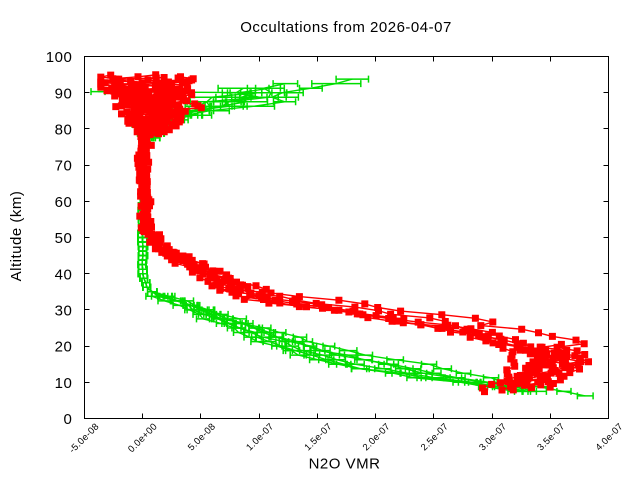  I want to click on svg-text: 90, so click(64, 93).